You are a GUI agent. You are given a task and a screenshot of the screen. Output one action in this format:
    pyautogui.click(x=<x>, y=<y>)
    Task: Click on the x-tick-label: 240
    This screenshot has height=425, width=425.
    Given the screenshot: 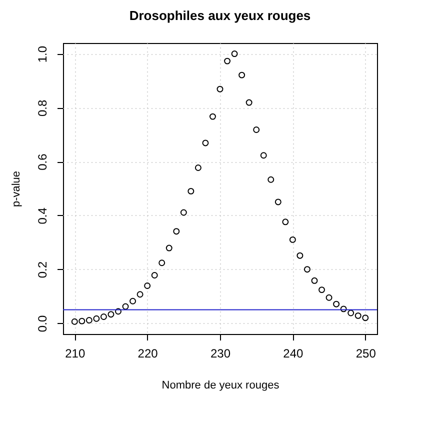 What is the action you would take?
    pyautogui.click(x=293, y=353)
    